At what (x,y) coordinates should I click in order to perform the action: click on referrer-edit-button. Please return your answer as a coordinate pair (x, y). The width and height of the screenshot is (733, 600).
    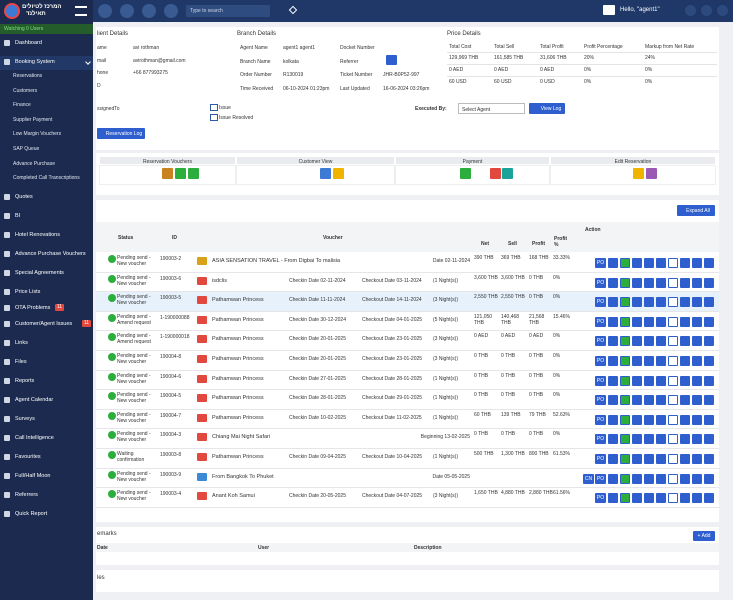
    Looking at the image, I should click on (391, 60).